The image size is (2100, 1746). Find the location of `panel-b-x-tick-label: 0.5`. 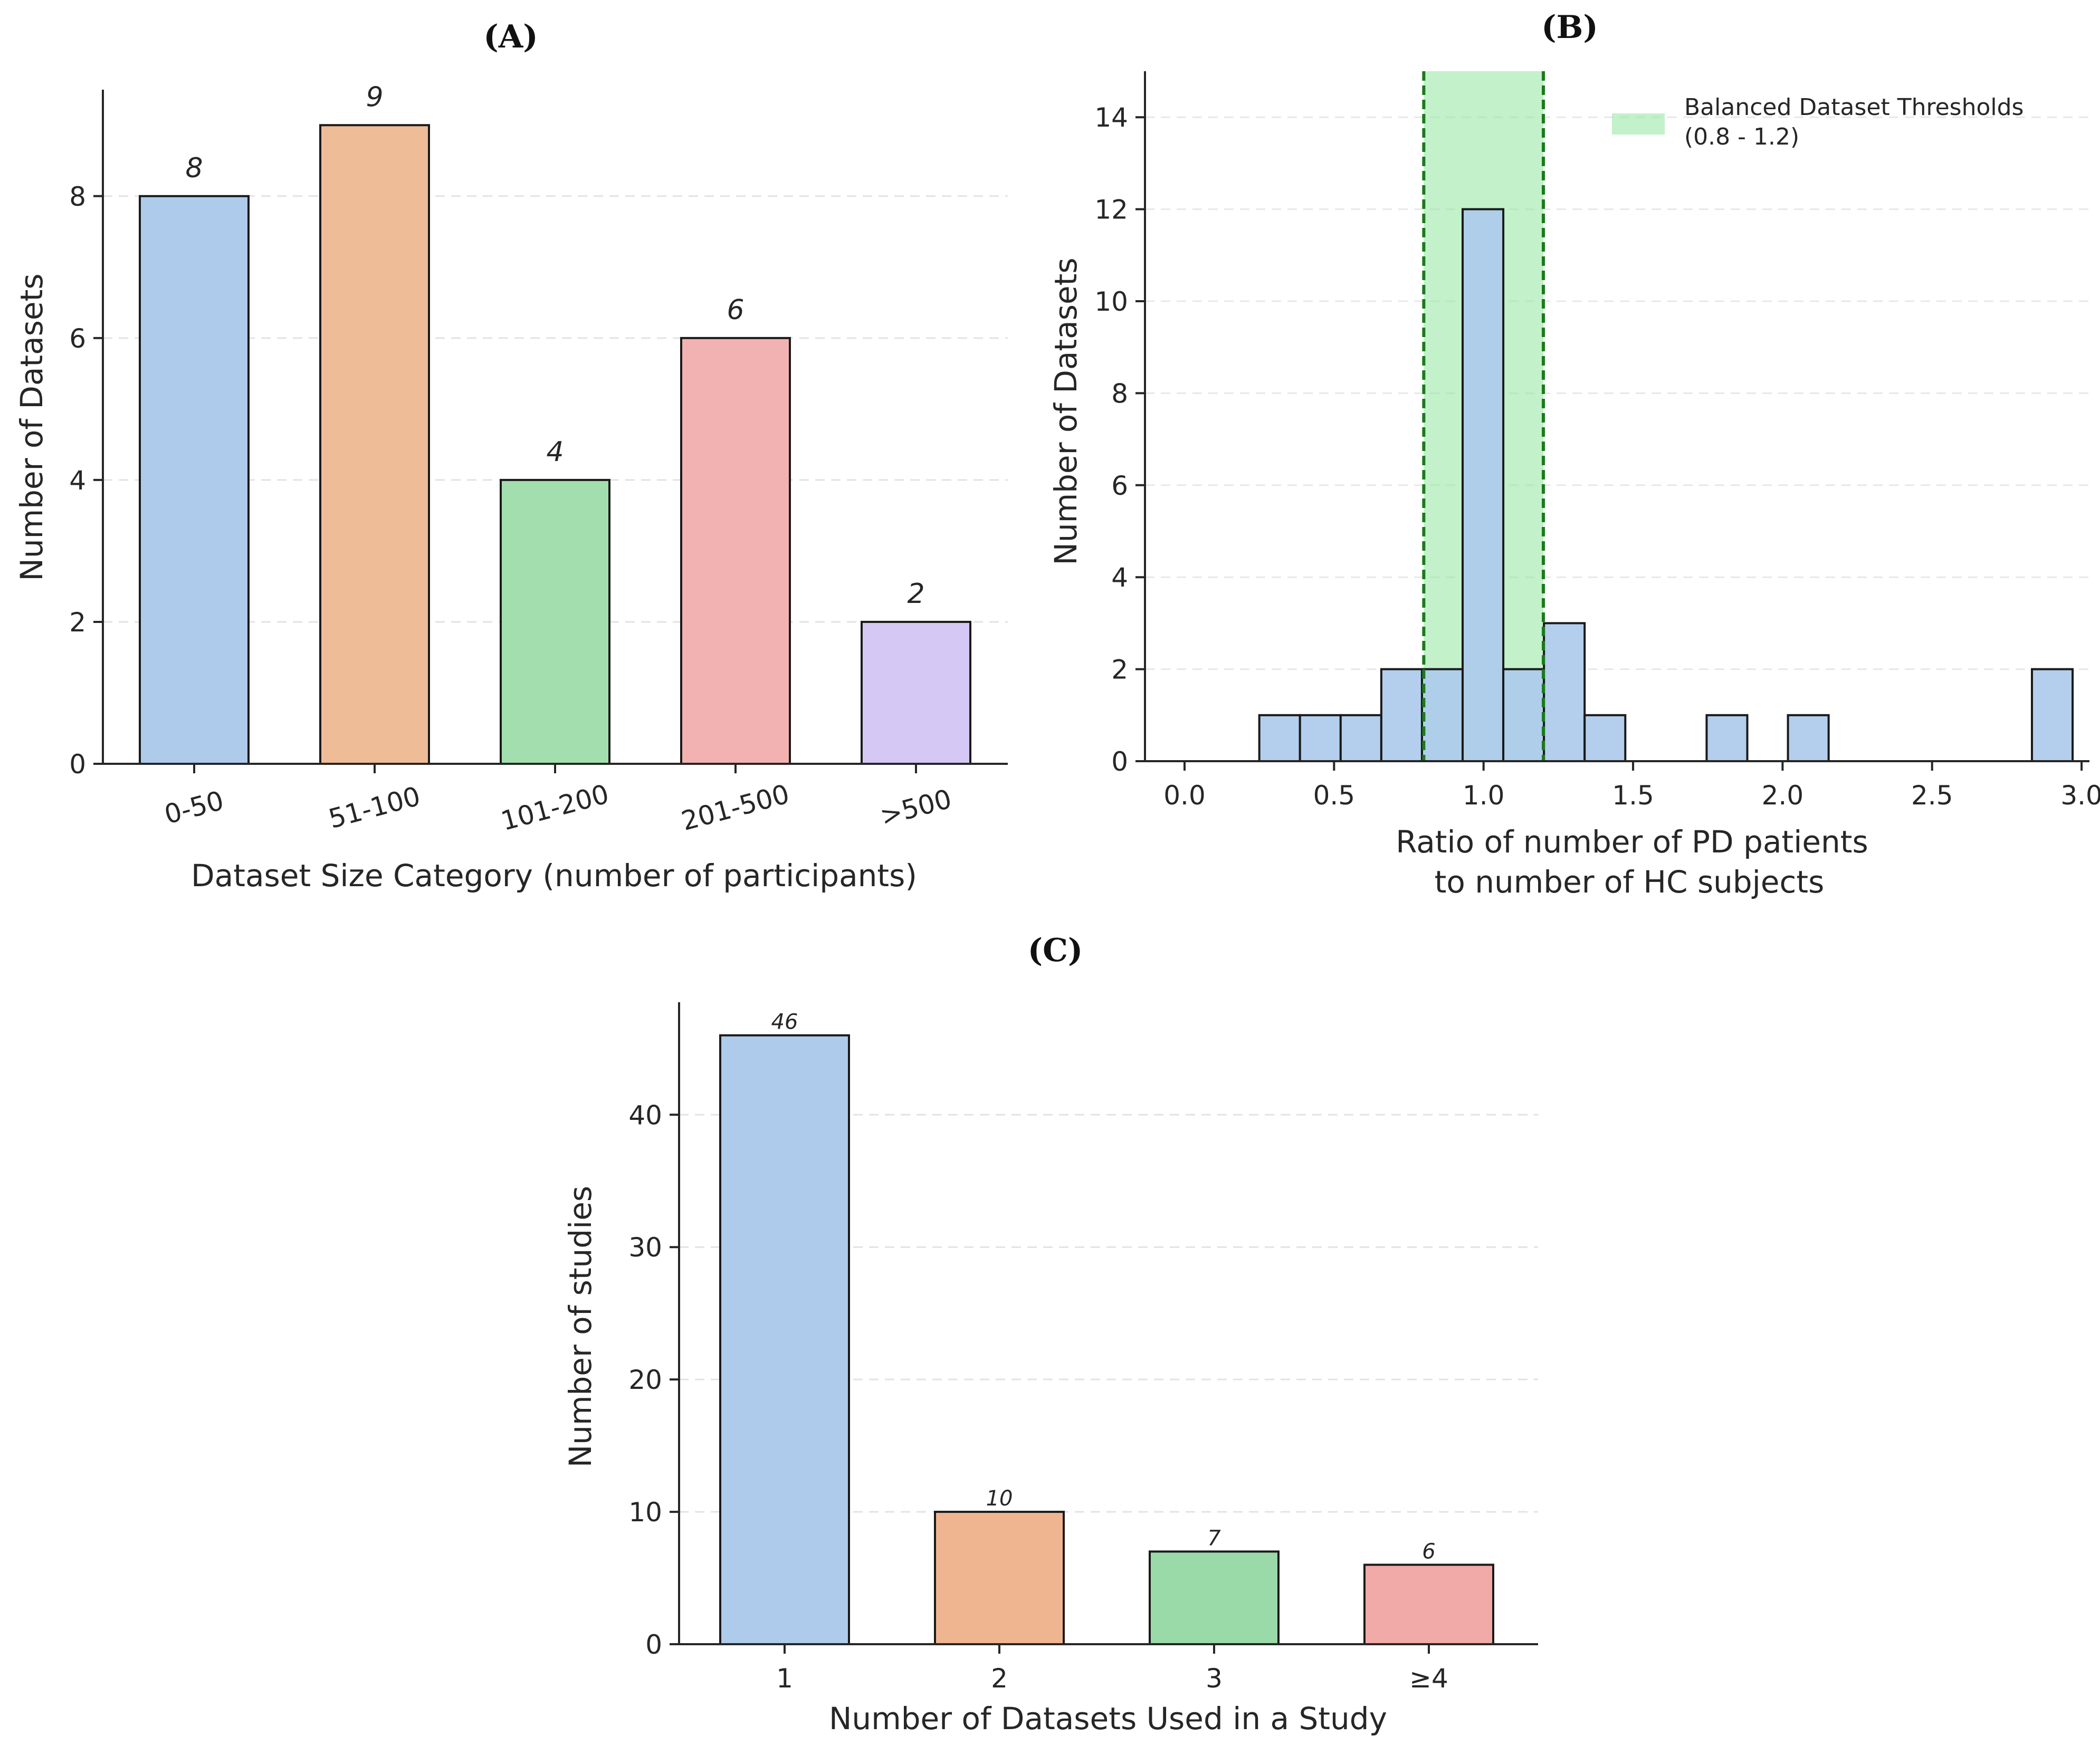

panel-b-x-tick-label: 0.5 is located at coordinates (1334, 795).